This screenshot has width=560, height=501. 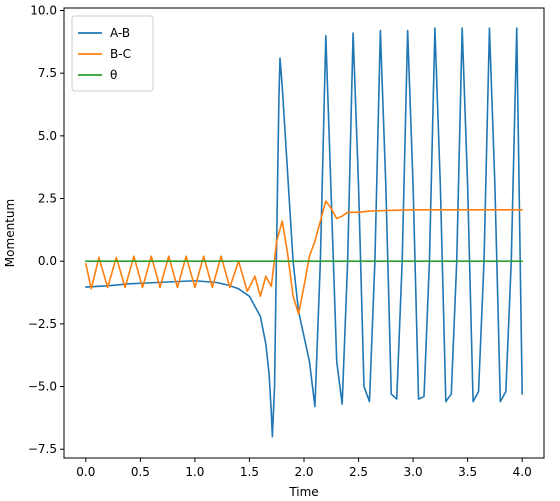 I want to click on legend: A-B B-C θ, so click(x=112, y=53).